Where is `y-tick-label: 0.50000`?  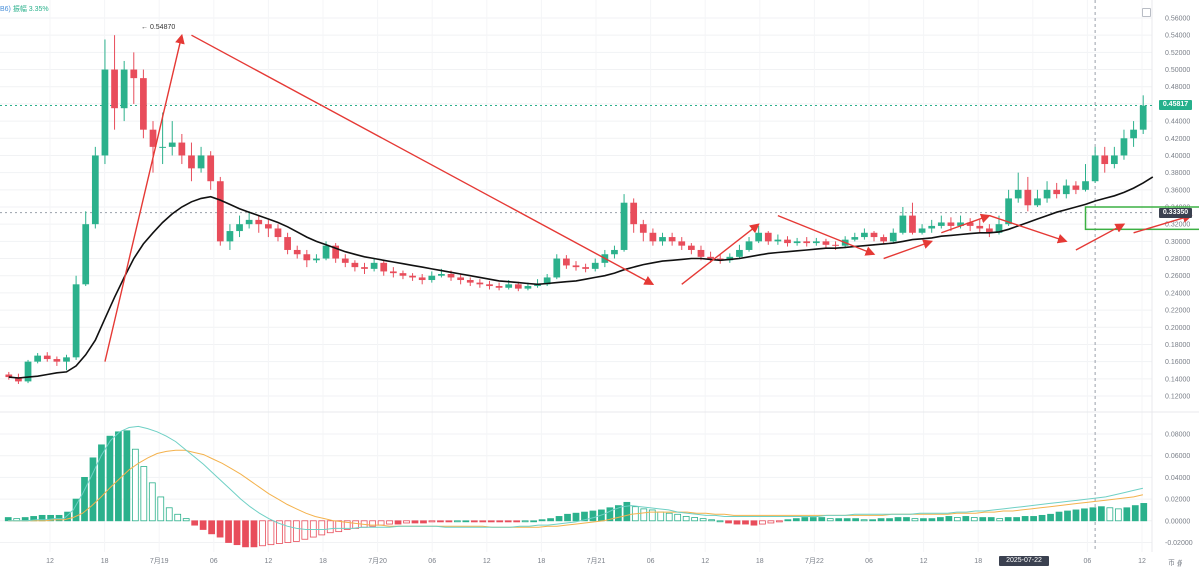
y-tick-label: 0.50000 is located at coordinates (1177, 70).